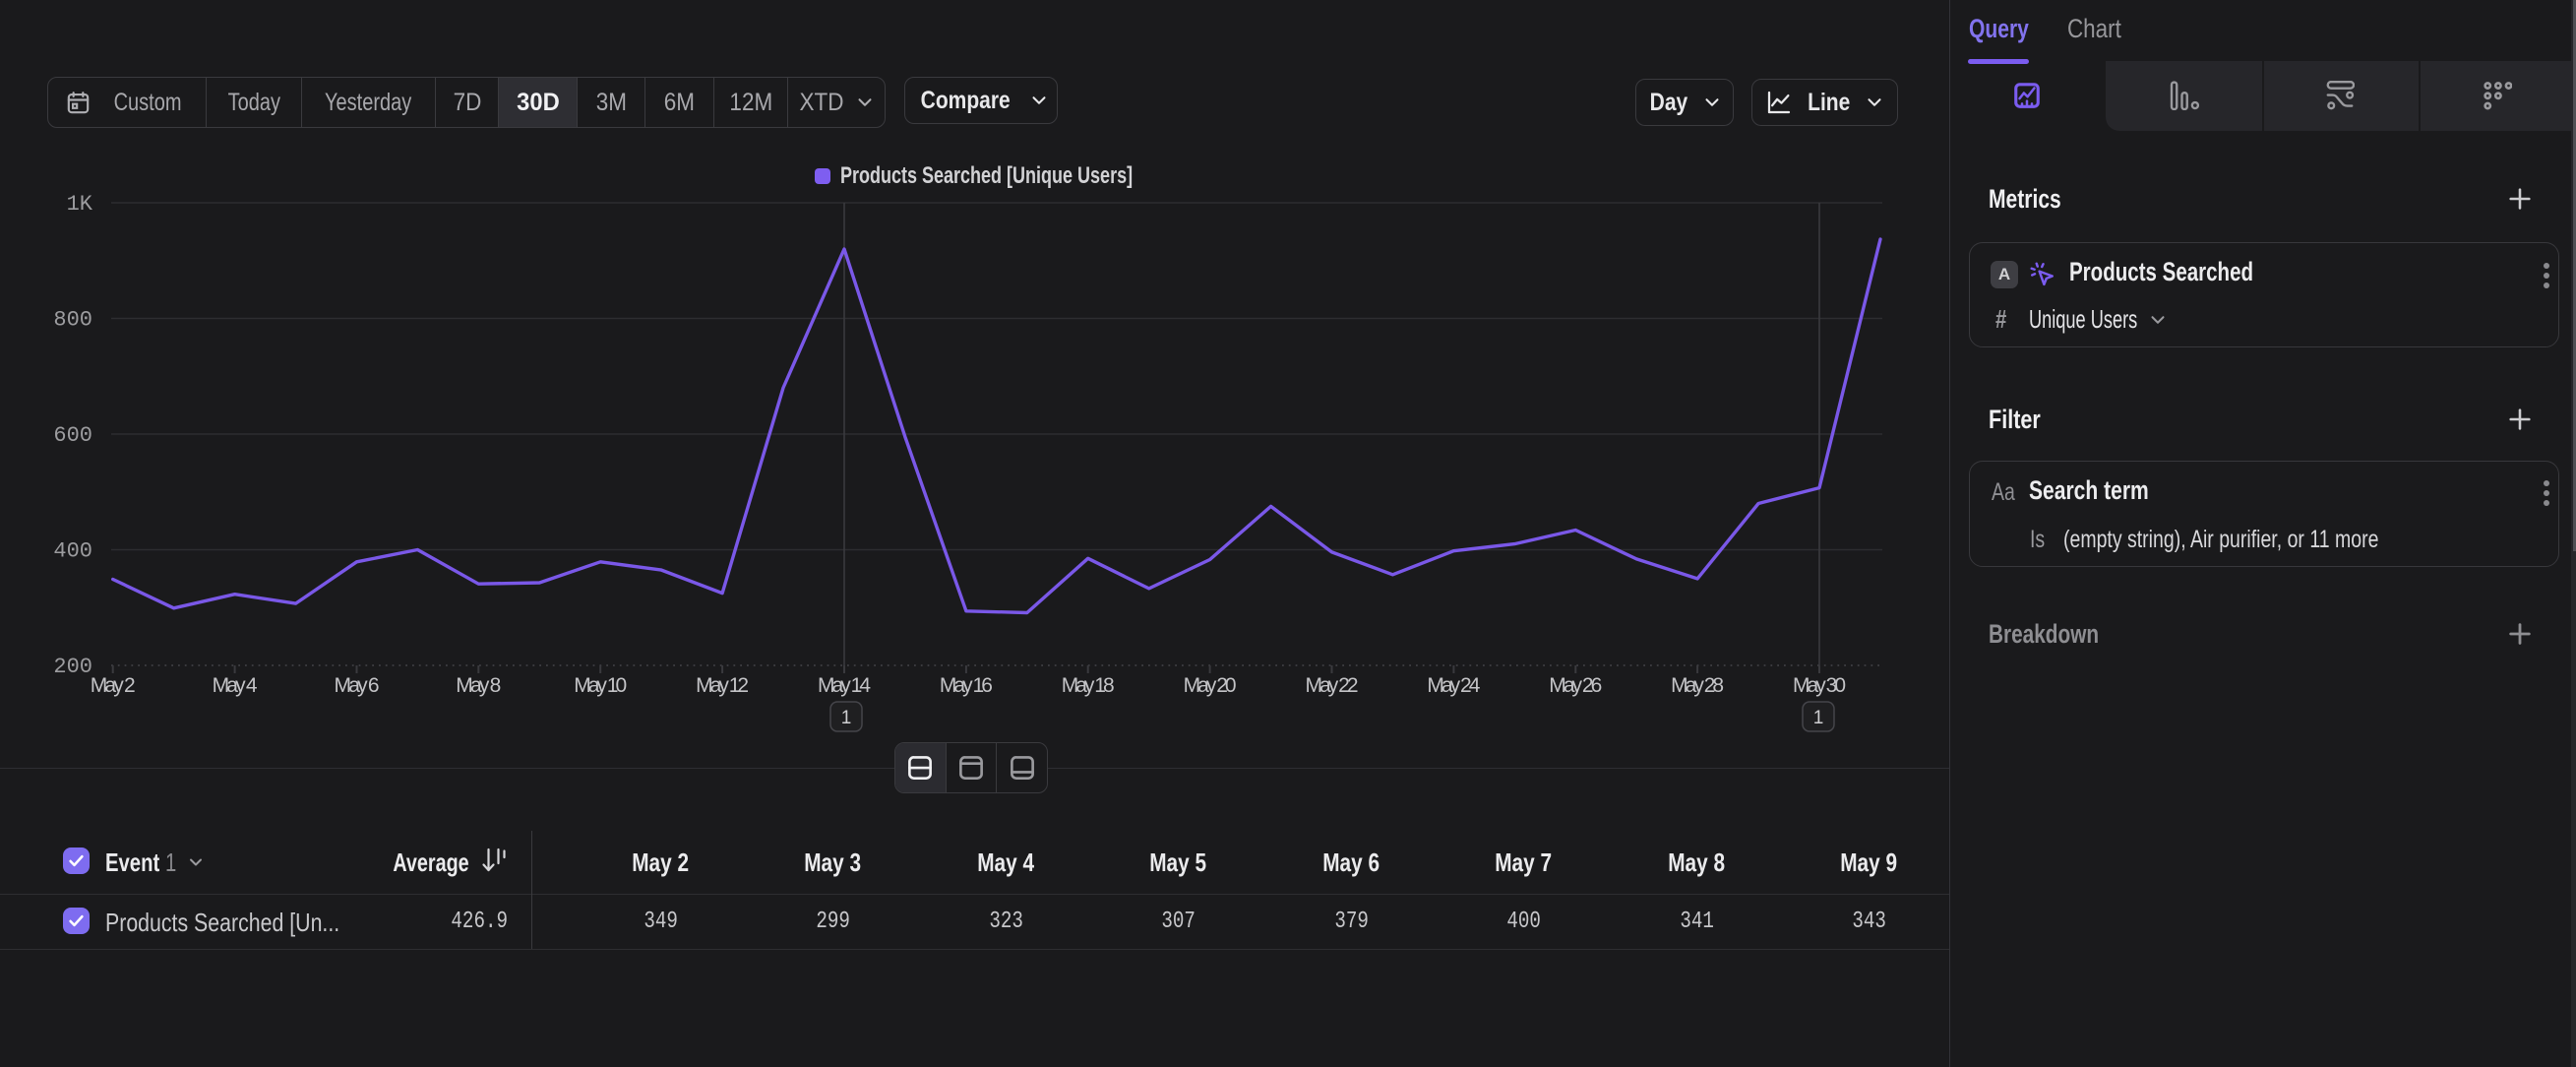  What do you see at coordinates (966, 686) in the screenshot?
I see `svg-text: May 16` at bounding box center [966, 686].